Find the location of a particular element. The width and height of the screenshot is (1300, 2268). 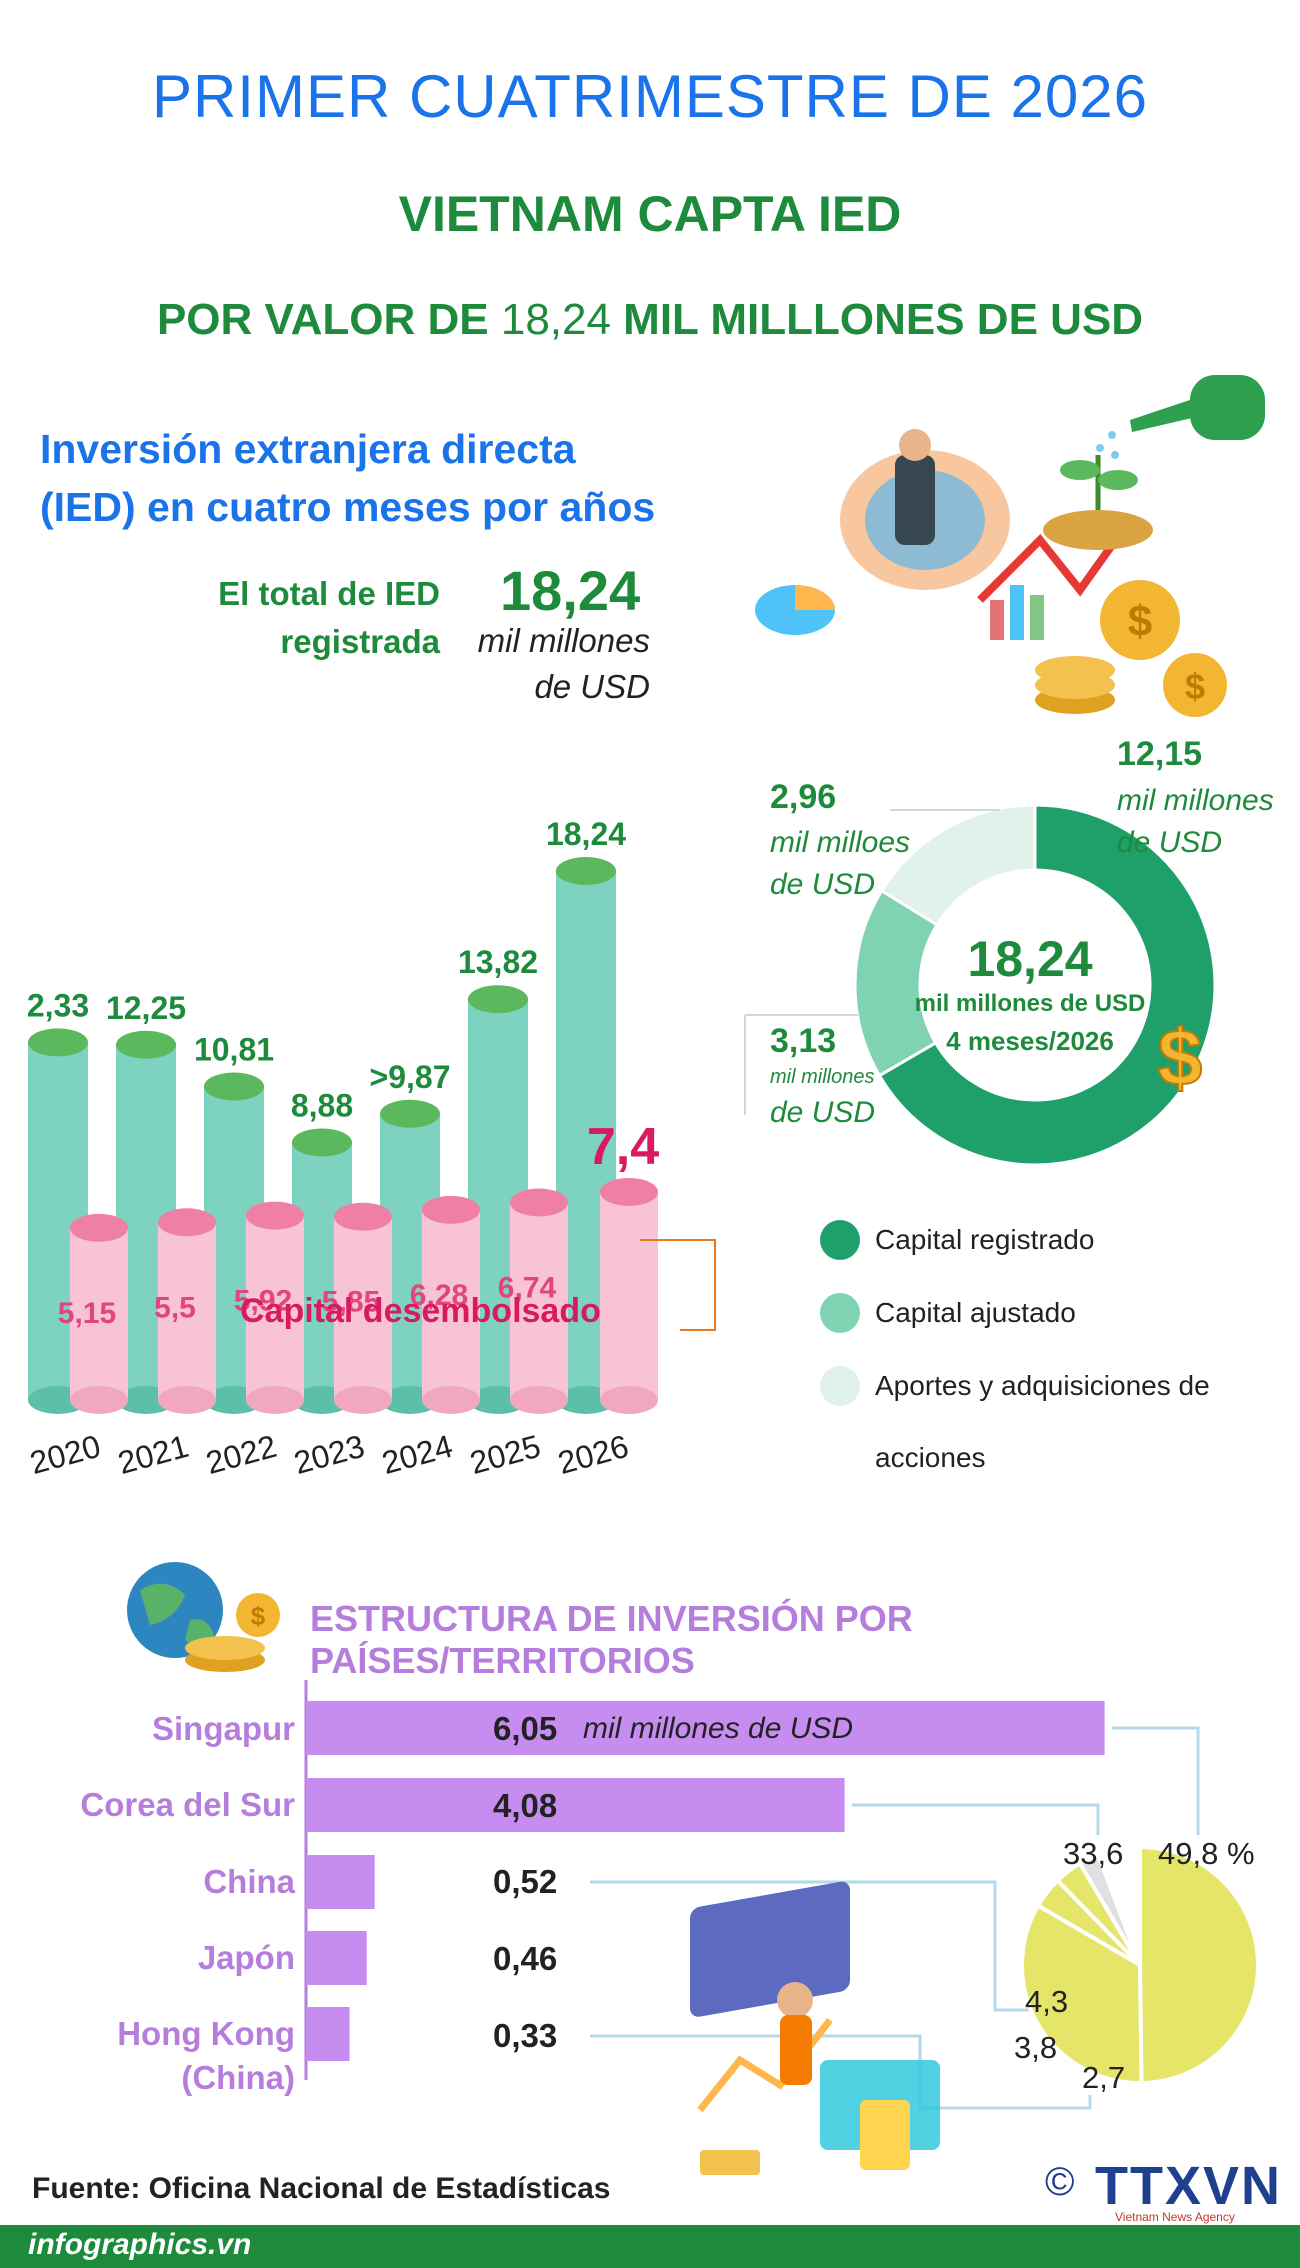

subtitle-suffix: MIL MILLLONES DE USD is located at coordinates (877, 319).